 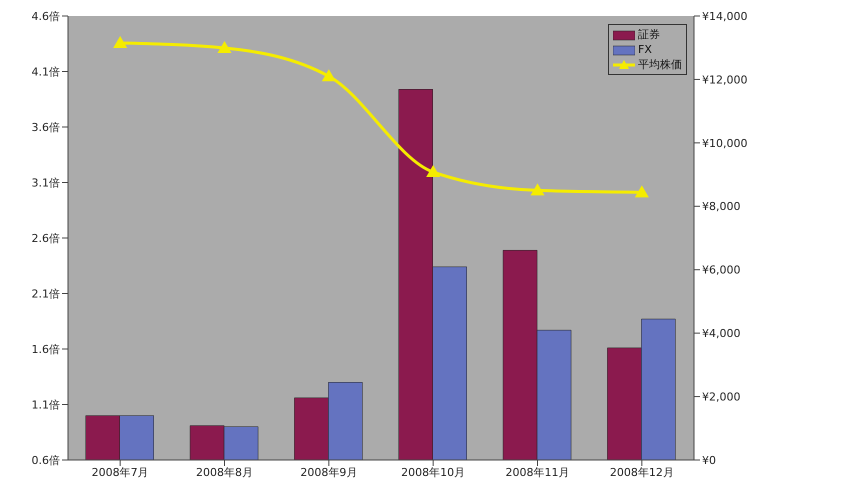 What do you see at coordinates (46, 293) in the screenshot?
I see `y-tick-label: 2.1倍` at bounding box center [46, 293].